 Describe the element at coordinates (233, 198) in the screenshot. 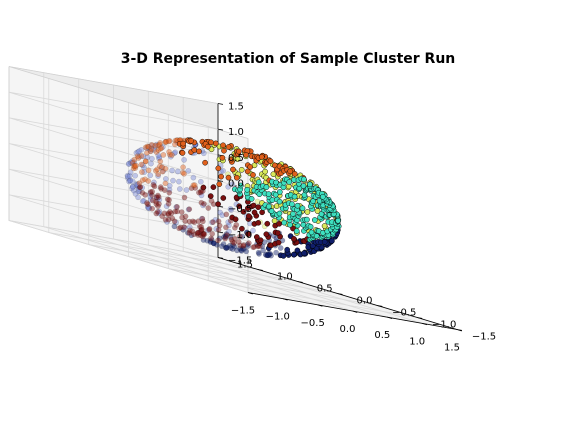

I see `data-points` at that location.